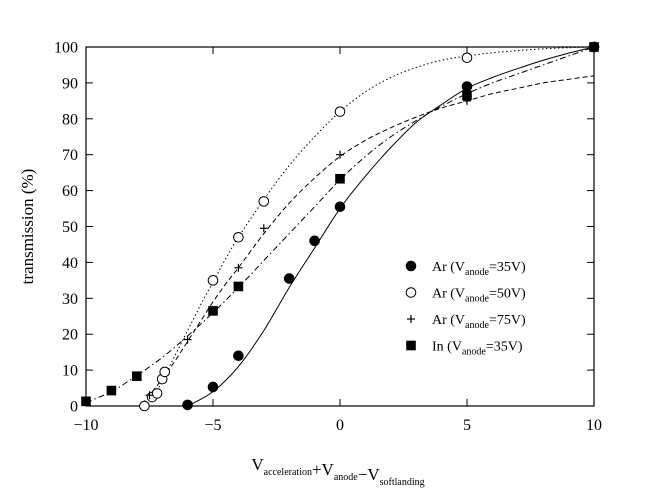 This screenshot has width=651, height=502. I want to click on legend-item: In (Vanode=35V), so click(464, 349).